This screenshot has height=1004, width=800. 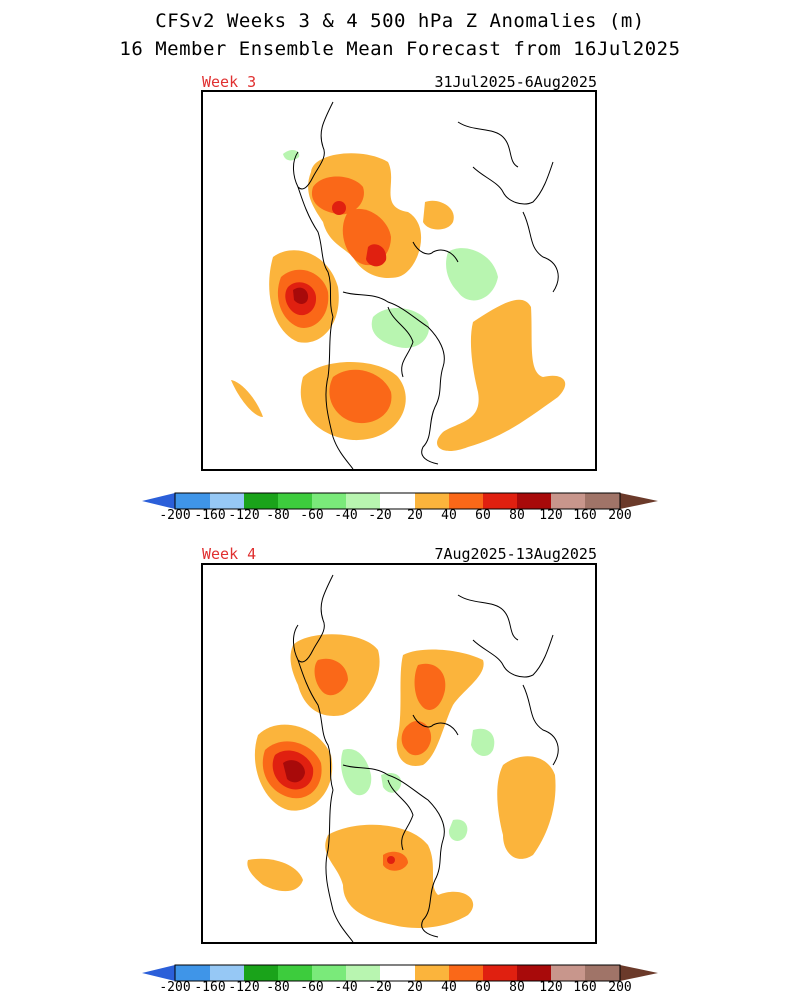 What do you see at coordinates (517, 987) in the screenshot?
I see `colorbar-2-tick: 80` at bounding box center [517, 987].